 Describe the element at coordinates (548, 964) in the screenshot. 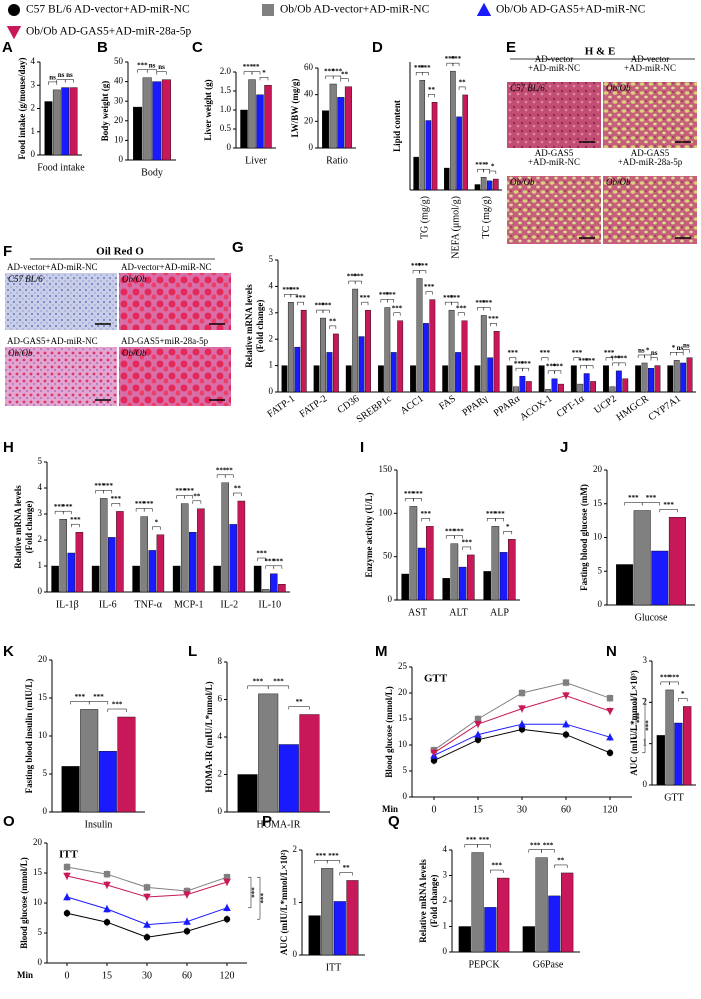

I see `x-tick-label: G6Pase` at that location.